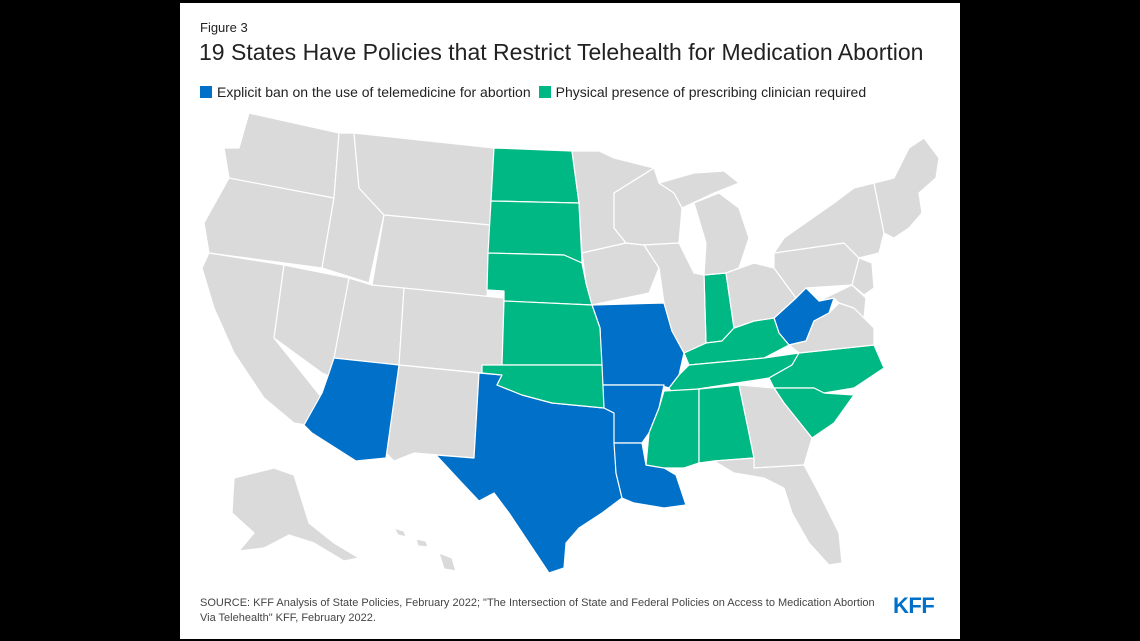 This screenshot has height=641, width=1140. What do you see at coordinates (863, 276) in the screenshot?
I see `state-nj` at bounding box center [863, 276].